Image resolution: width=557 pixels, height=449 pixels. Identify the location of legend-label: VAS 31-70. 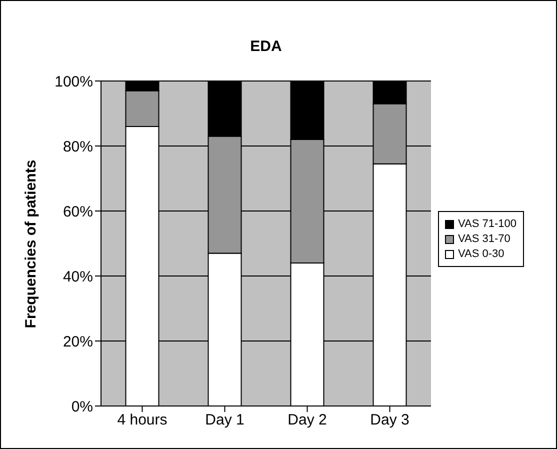
(484, 239).